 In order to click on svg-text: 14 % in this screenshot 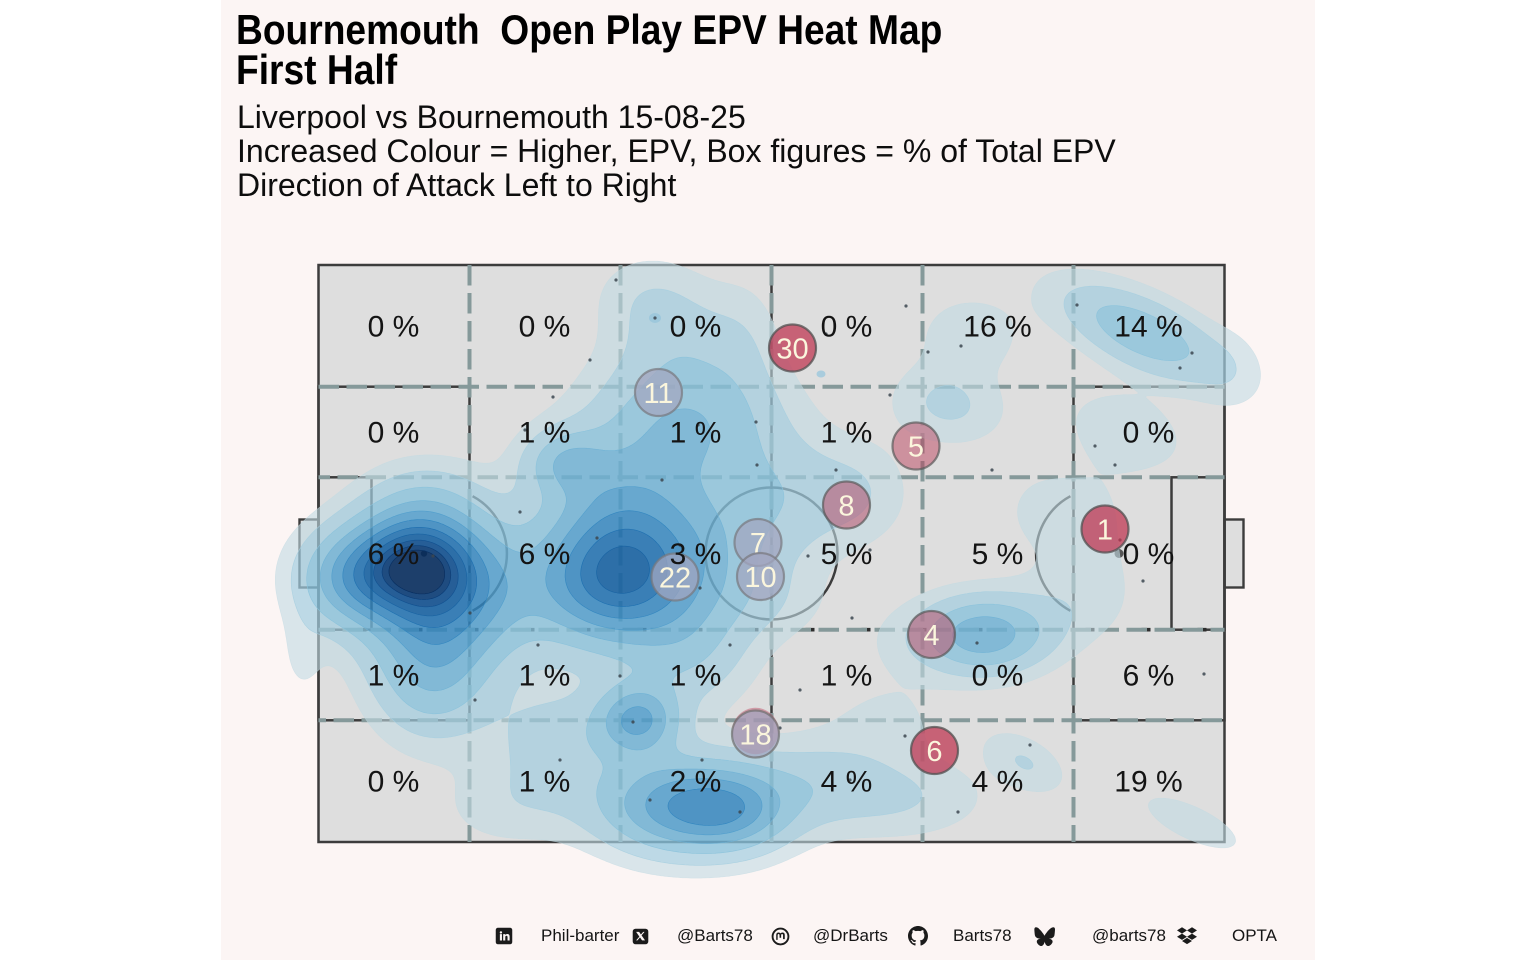, I will do `click(1148, 326)`.